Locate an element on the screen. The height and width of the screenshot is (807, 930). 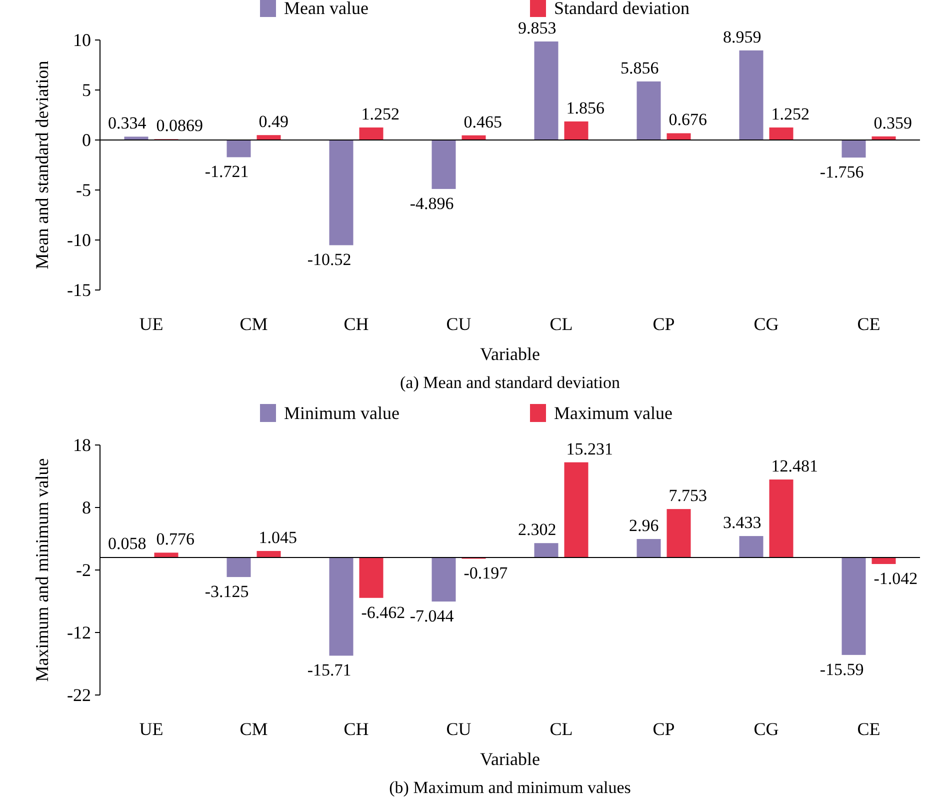
data-label: 15.231 is located at coordinates (589, 448).